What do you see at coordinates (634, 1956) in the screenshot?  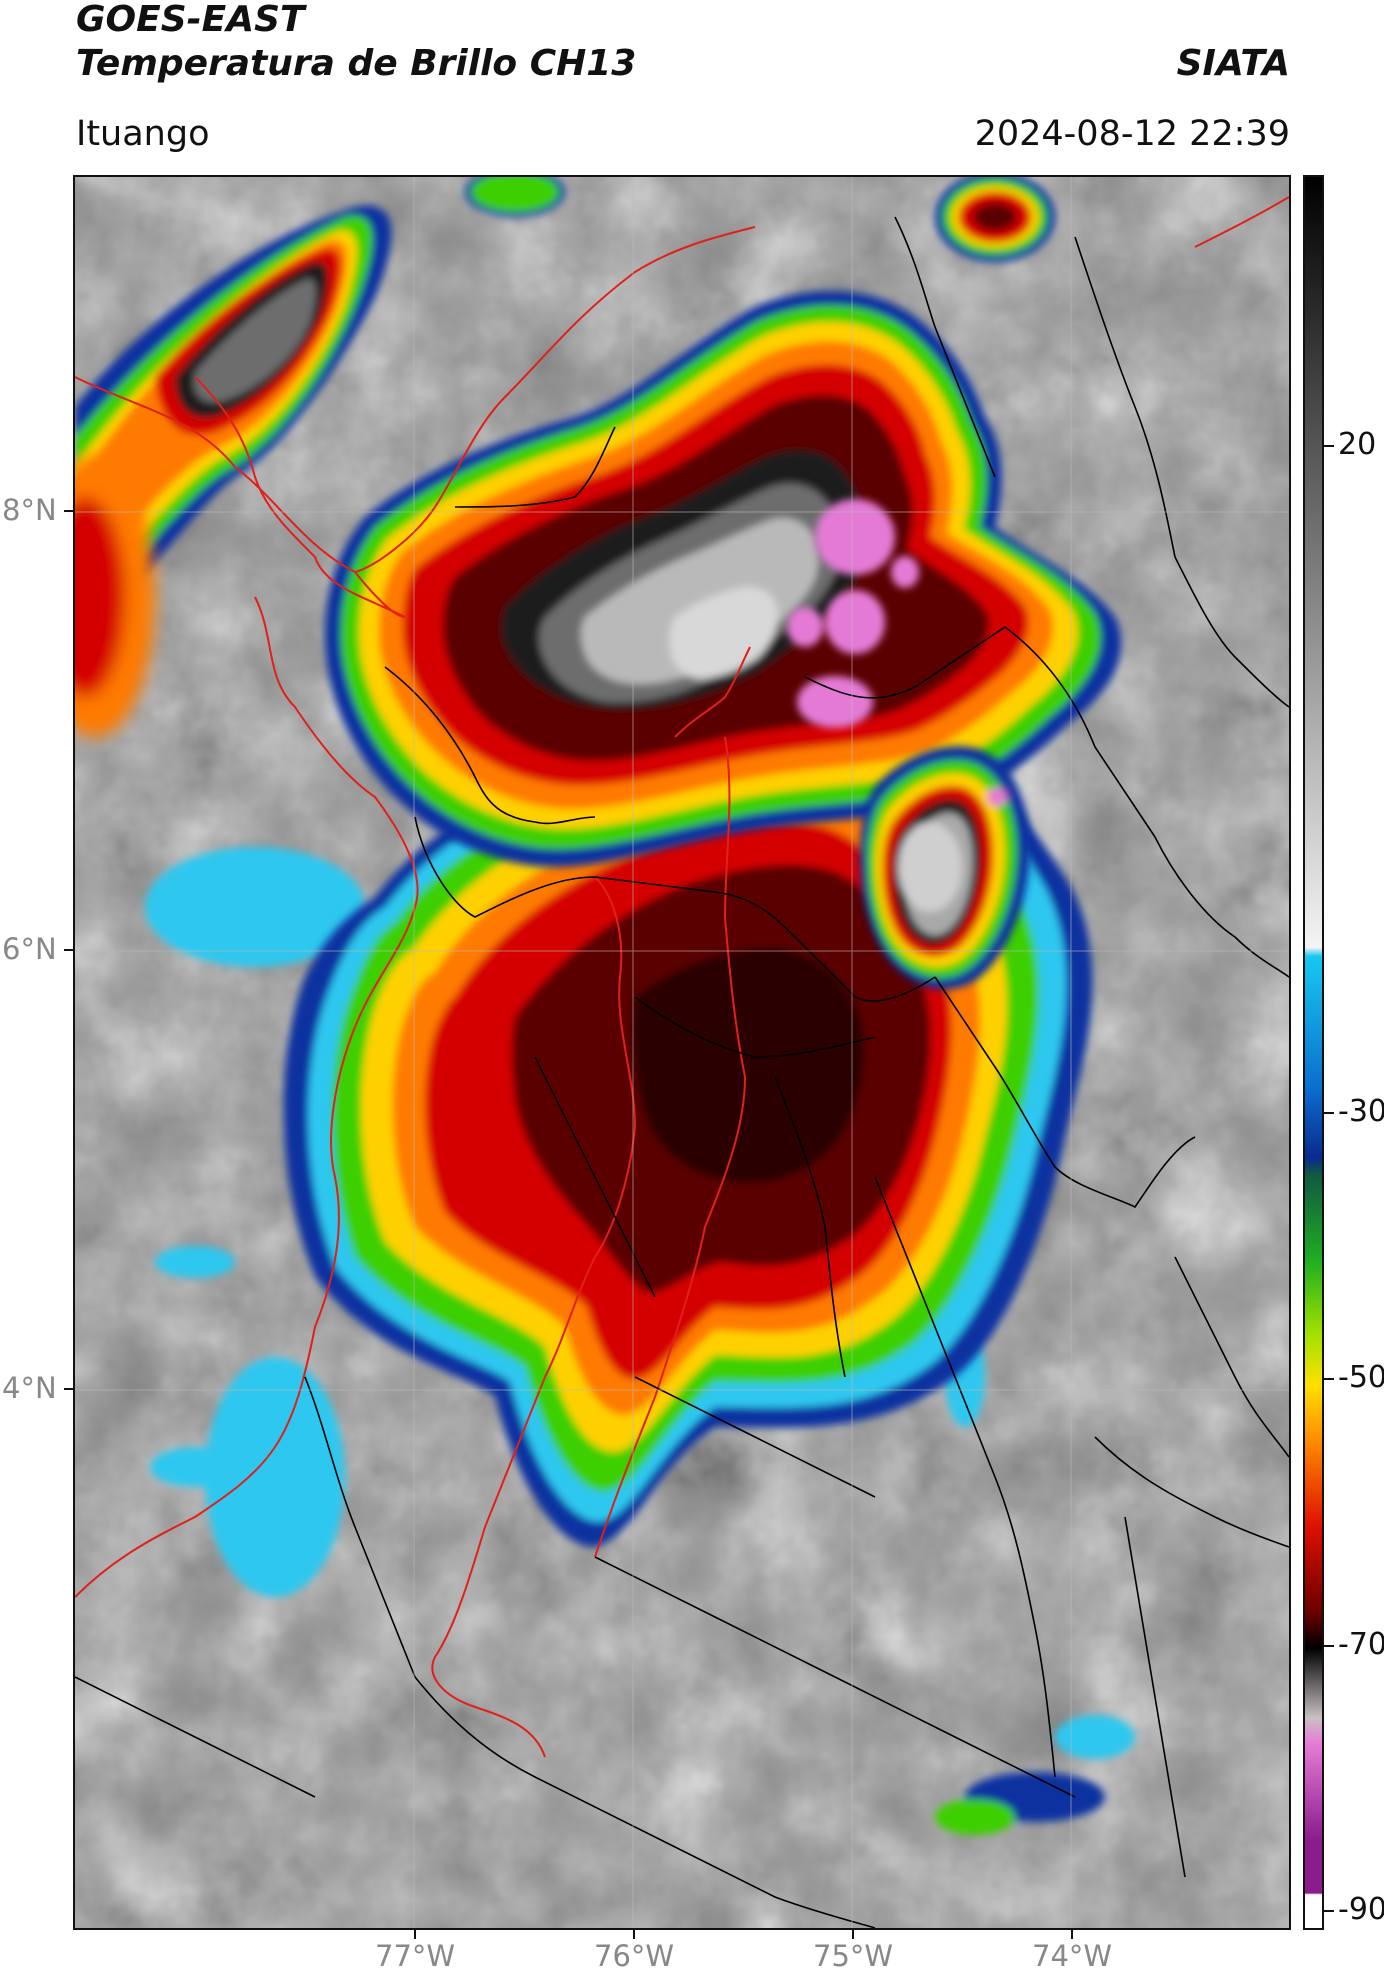 I see `lon-label-76w: 76°W` at bounding box center [634, 1956].